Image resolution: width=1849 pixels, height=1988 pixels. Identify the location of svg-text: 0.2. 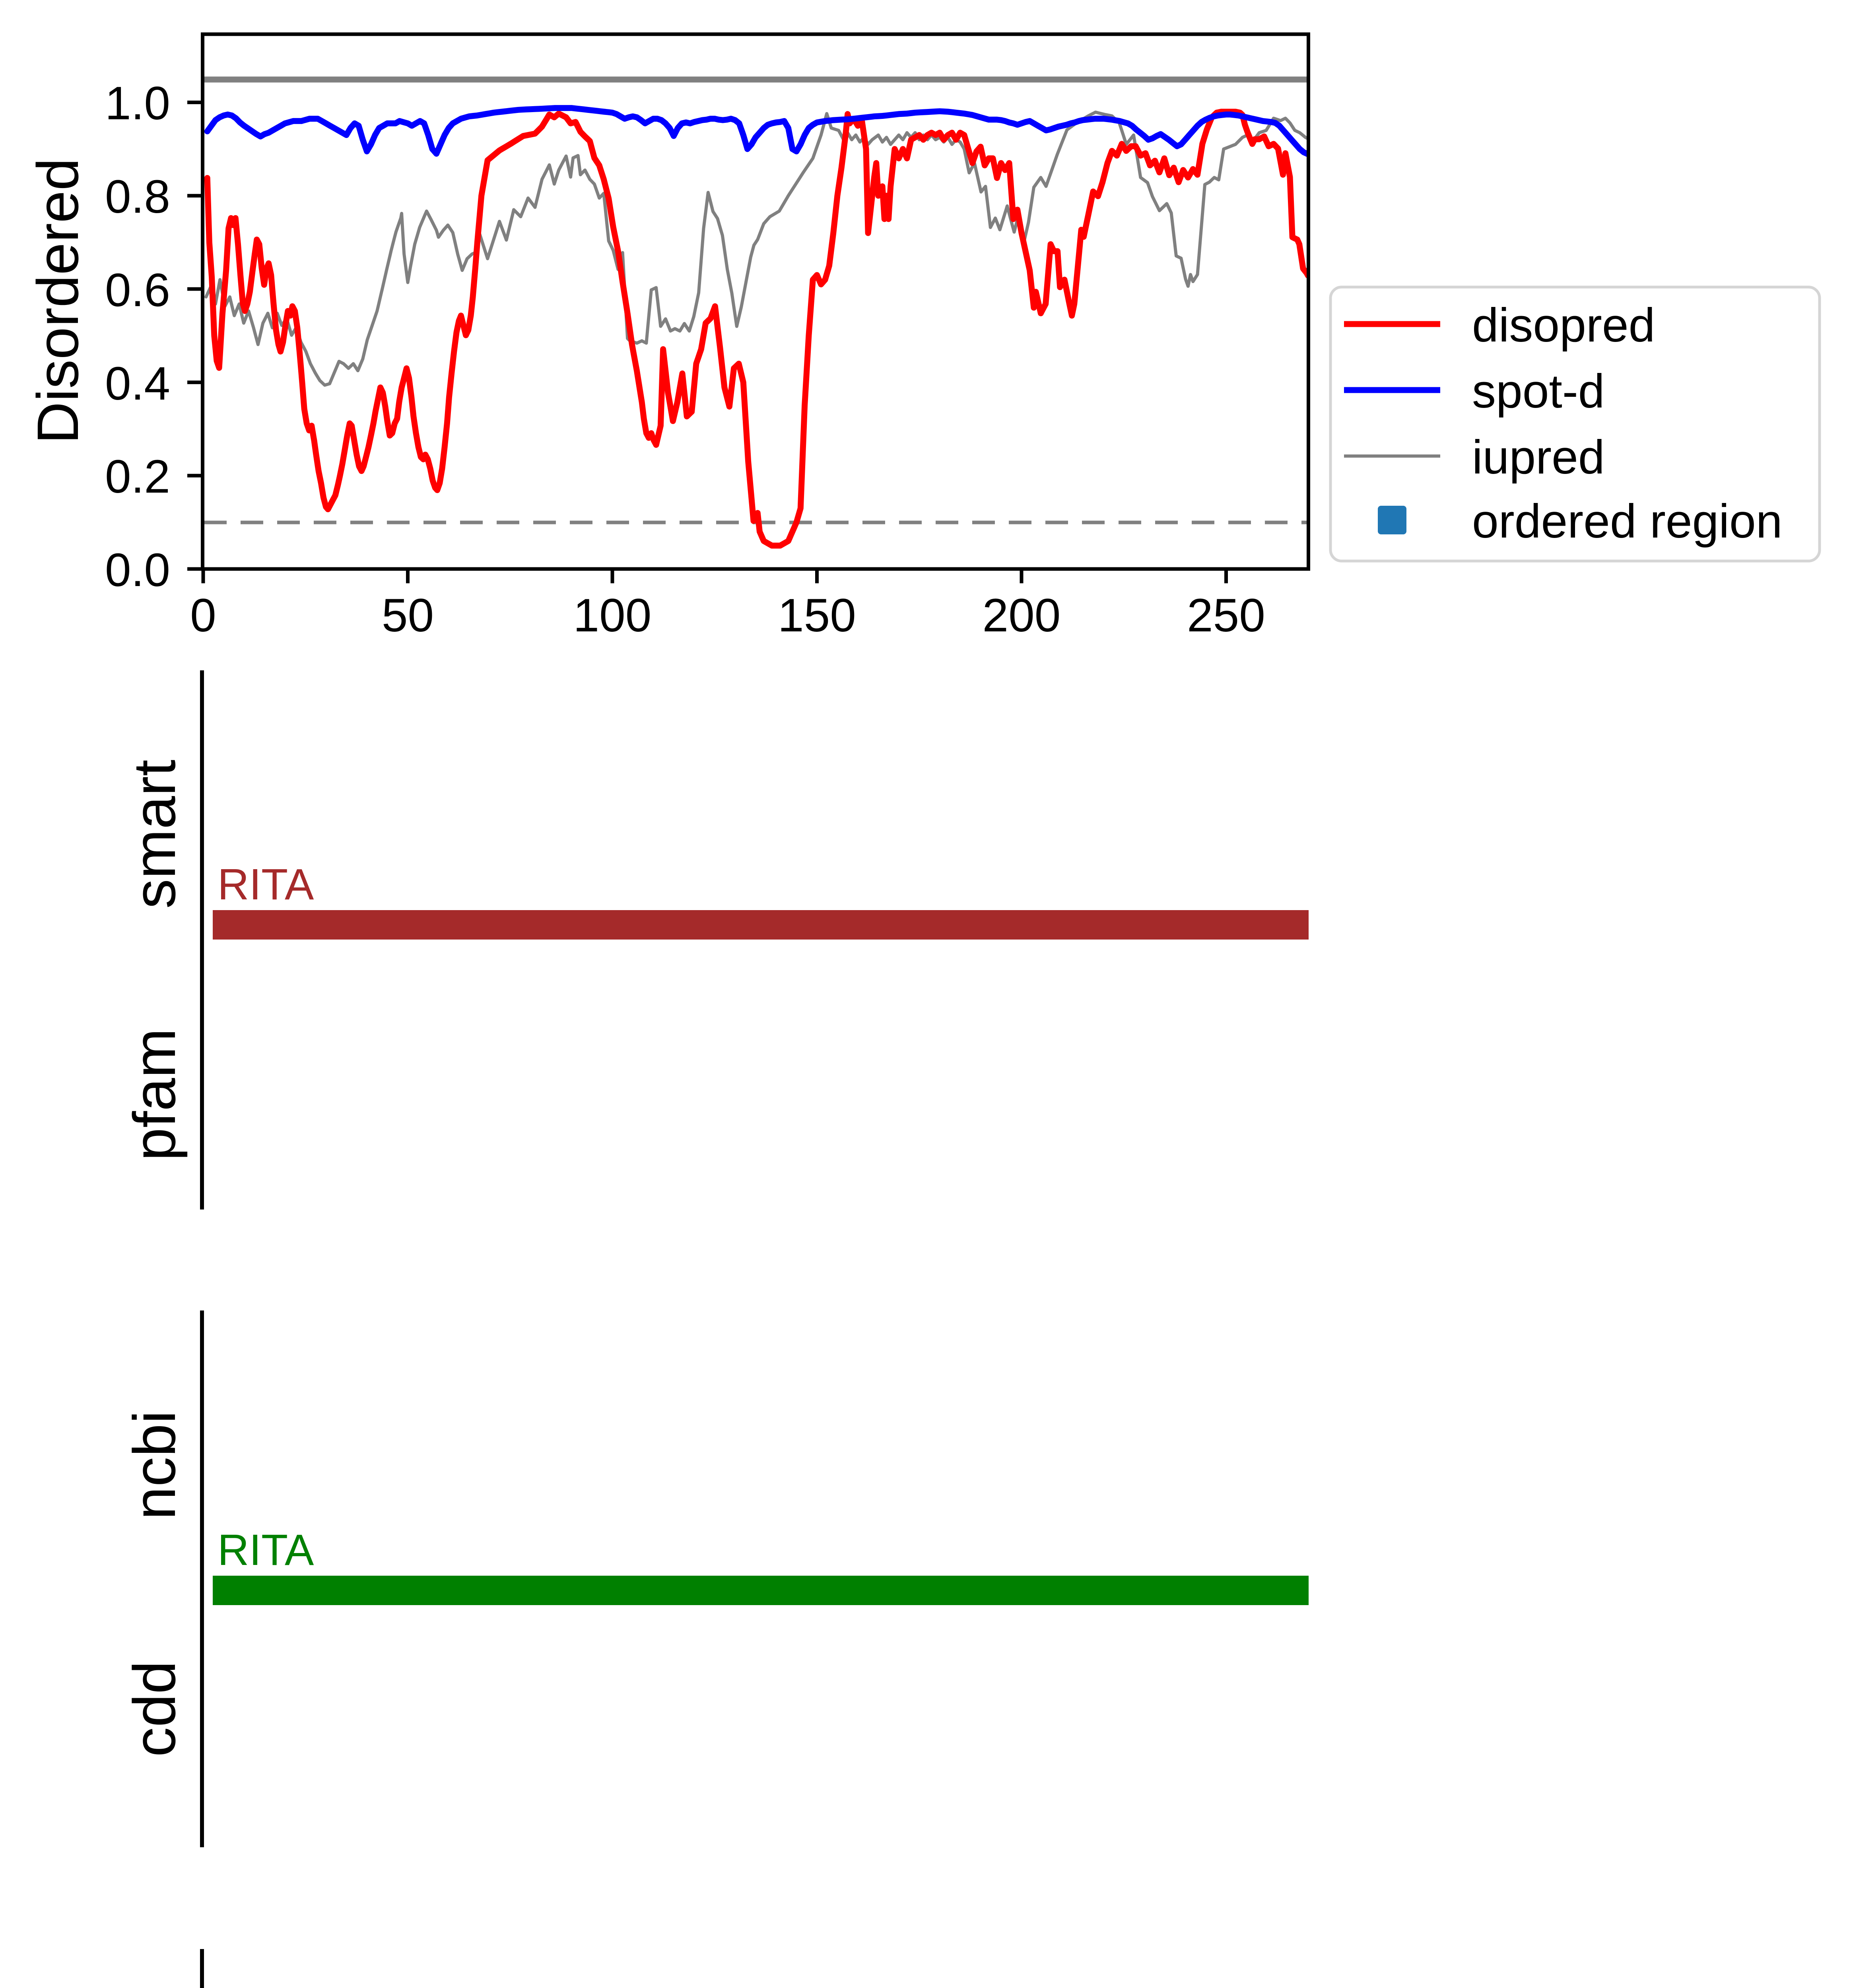
(137, 476).